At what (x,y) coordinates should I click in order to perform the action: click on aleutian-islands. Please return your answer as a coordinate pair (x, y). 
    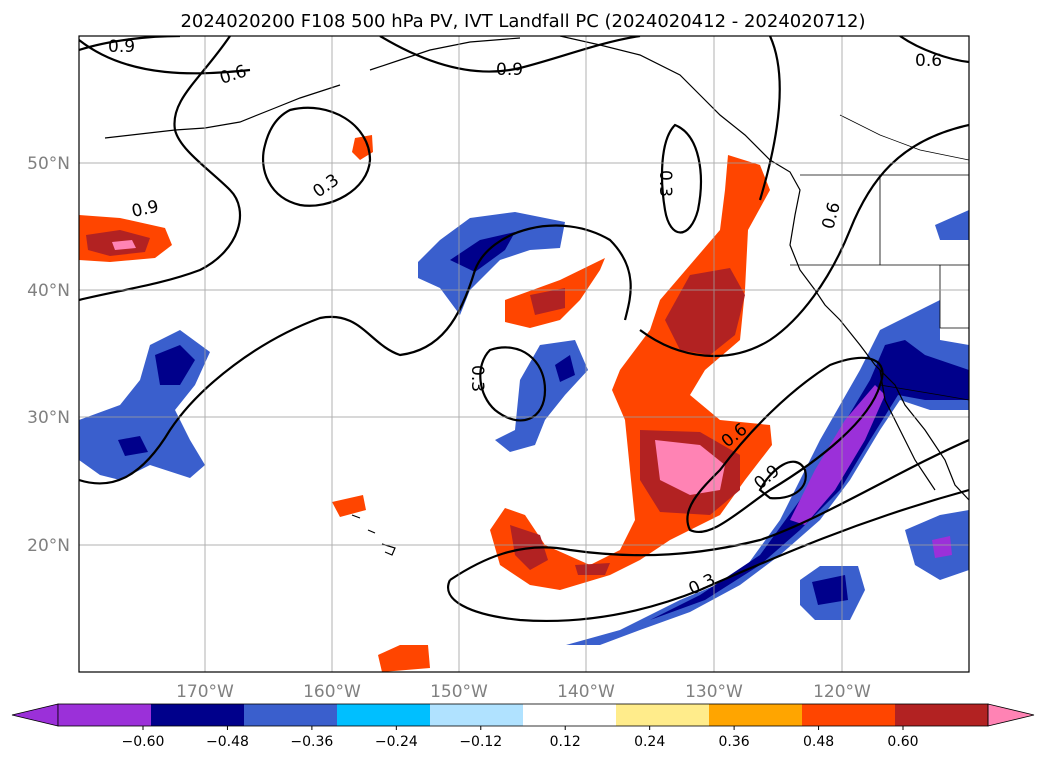
    Looking at the image, I should click on (222, 111).